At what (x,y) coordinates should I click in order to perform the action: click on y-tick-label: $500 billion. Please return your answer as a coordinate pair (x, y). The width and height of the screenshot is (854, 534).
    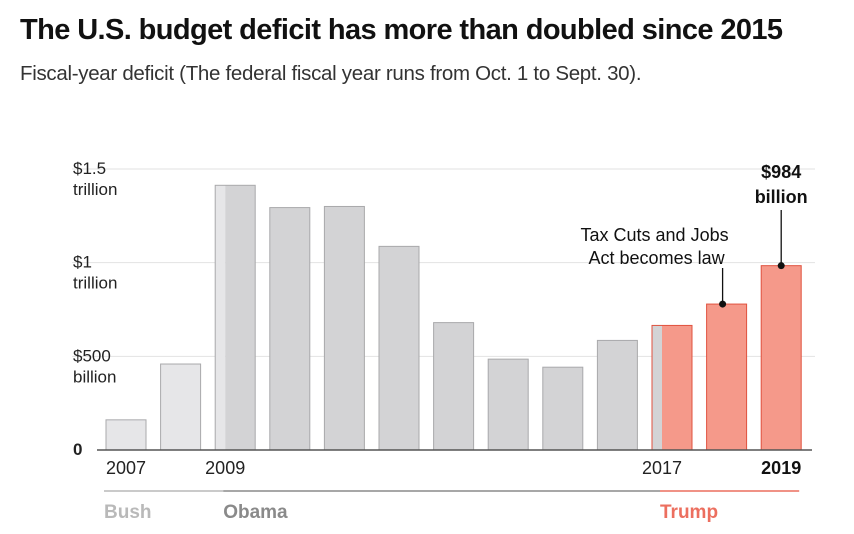
    Looking at the image, I should click on (94, 366).